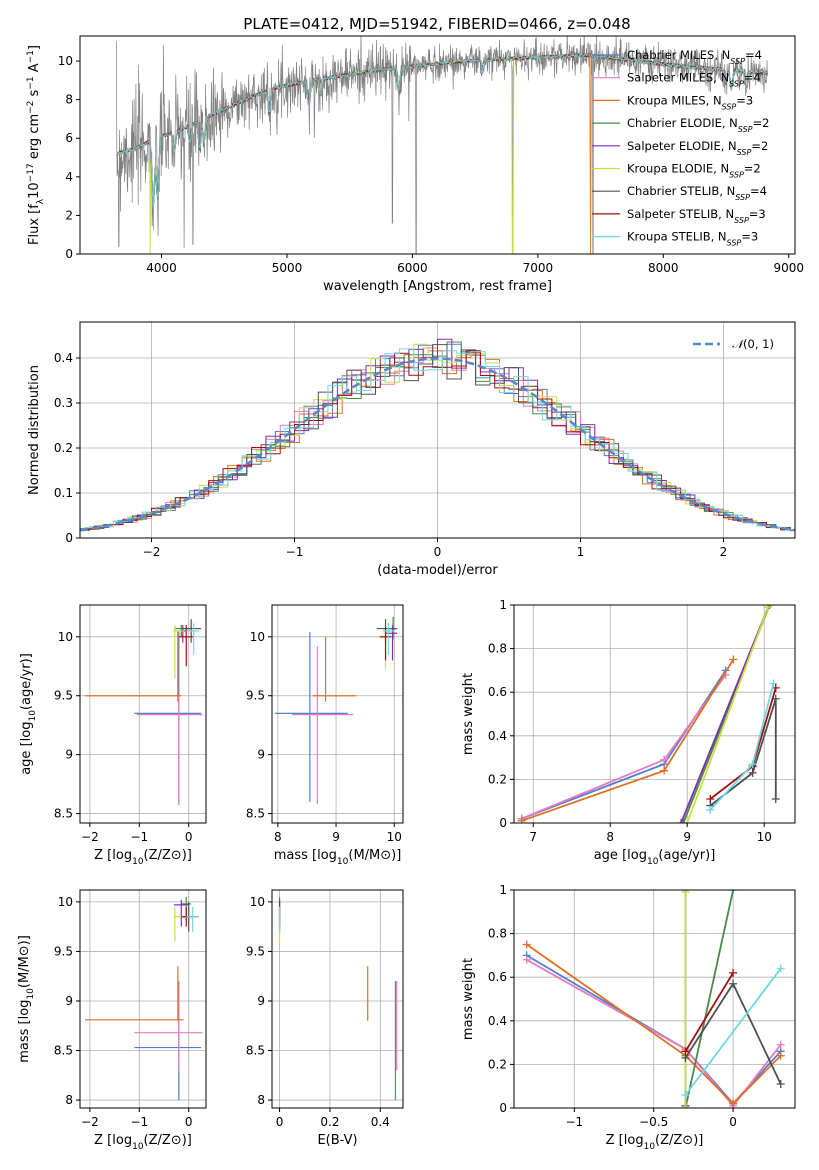 This screenshot has height=1170, width=819. I want to click on x-tick-label: −1, so click(139, 1122).